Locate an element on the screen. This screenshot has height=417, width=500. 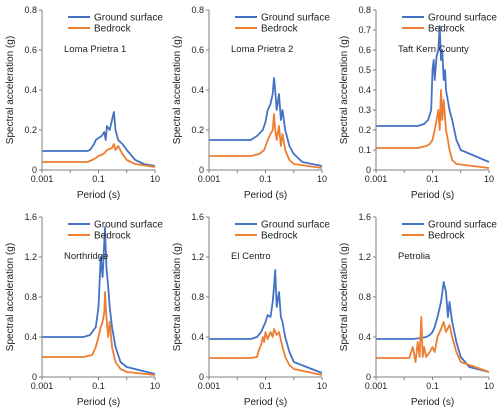
record-name-label: Loma Prietra 1 is located at coordinates (95, 49).